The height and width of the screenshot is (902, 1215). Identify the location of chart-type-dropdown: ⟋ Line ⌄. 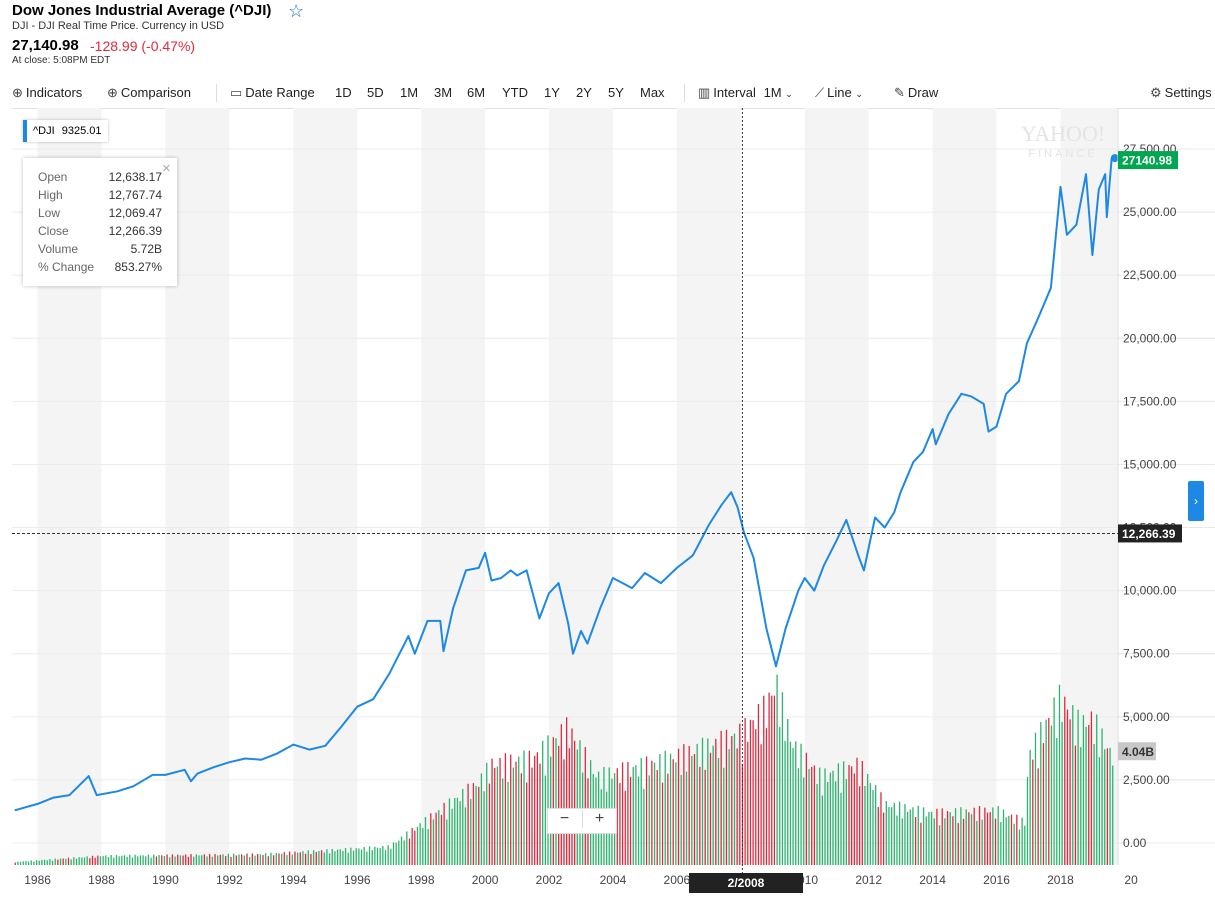
(839, 92).